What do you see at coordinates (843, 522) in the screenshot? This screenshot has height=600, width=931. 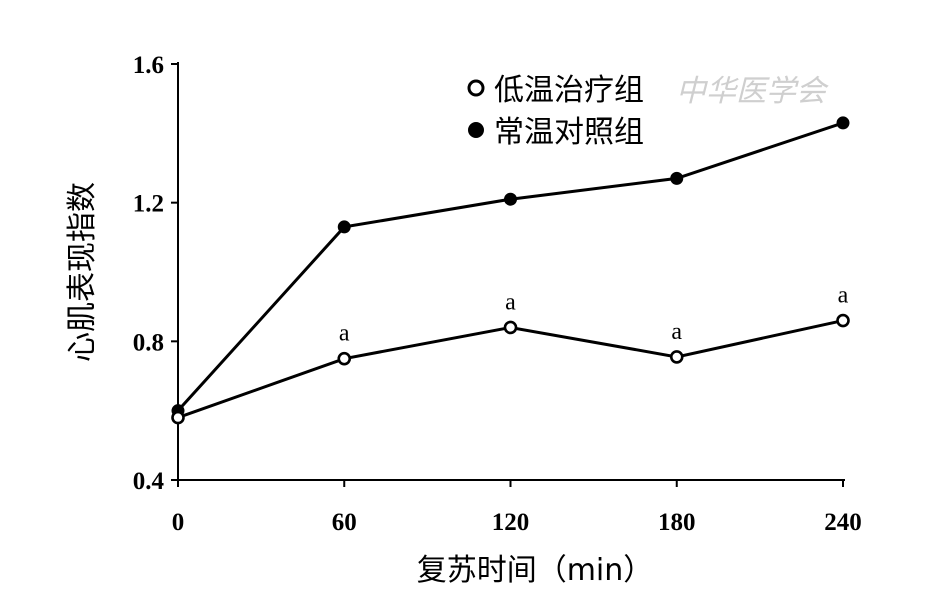 I see `x-tick-label: 240` at bounding box center [843, 522].